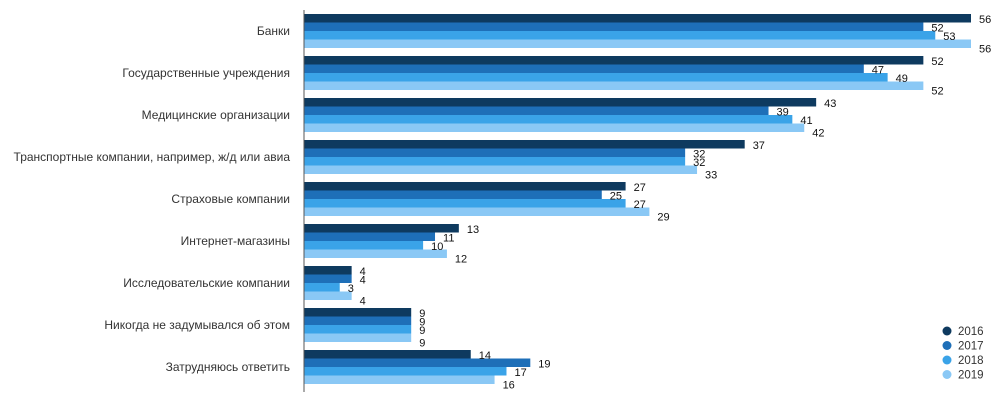 The image size is (1006, 400). Describe the element at coordinates (422, 331) in the screenshot. I see `value-label-2018-7: 9` at that location.